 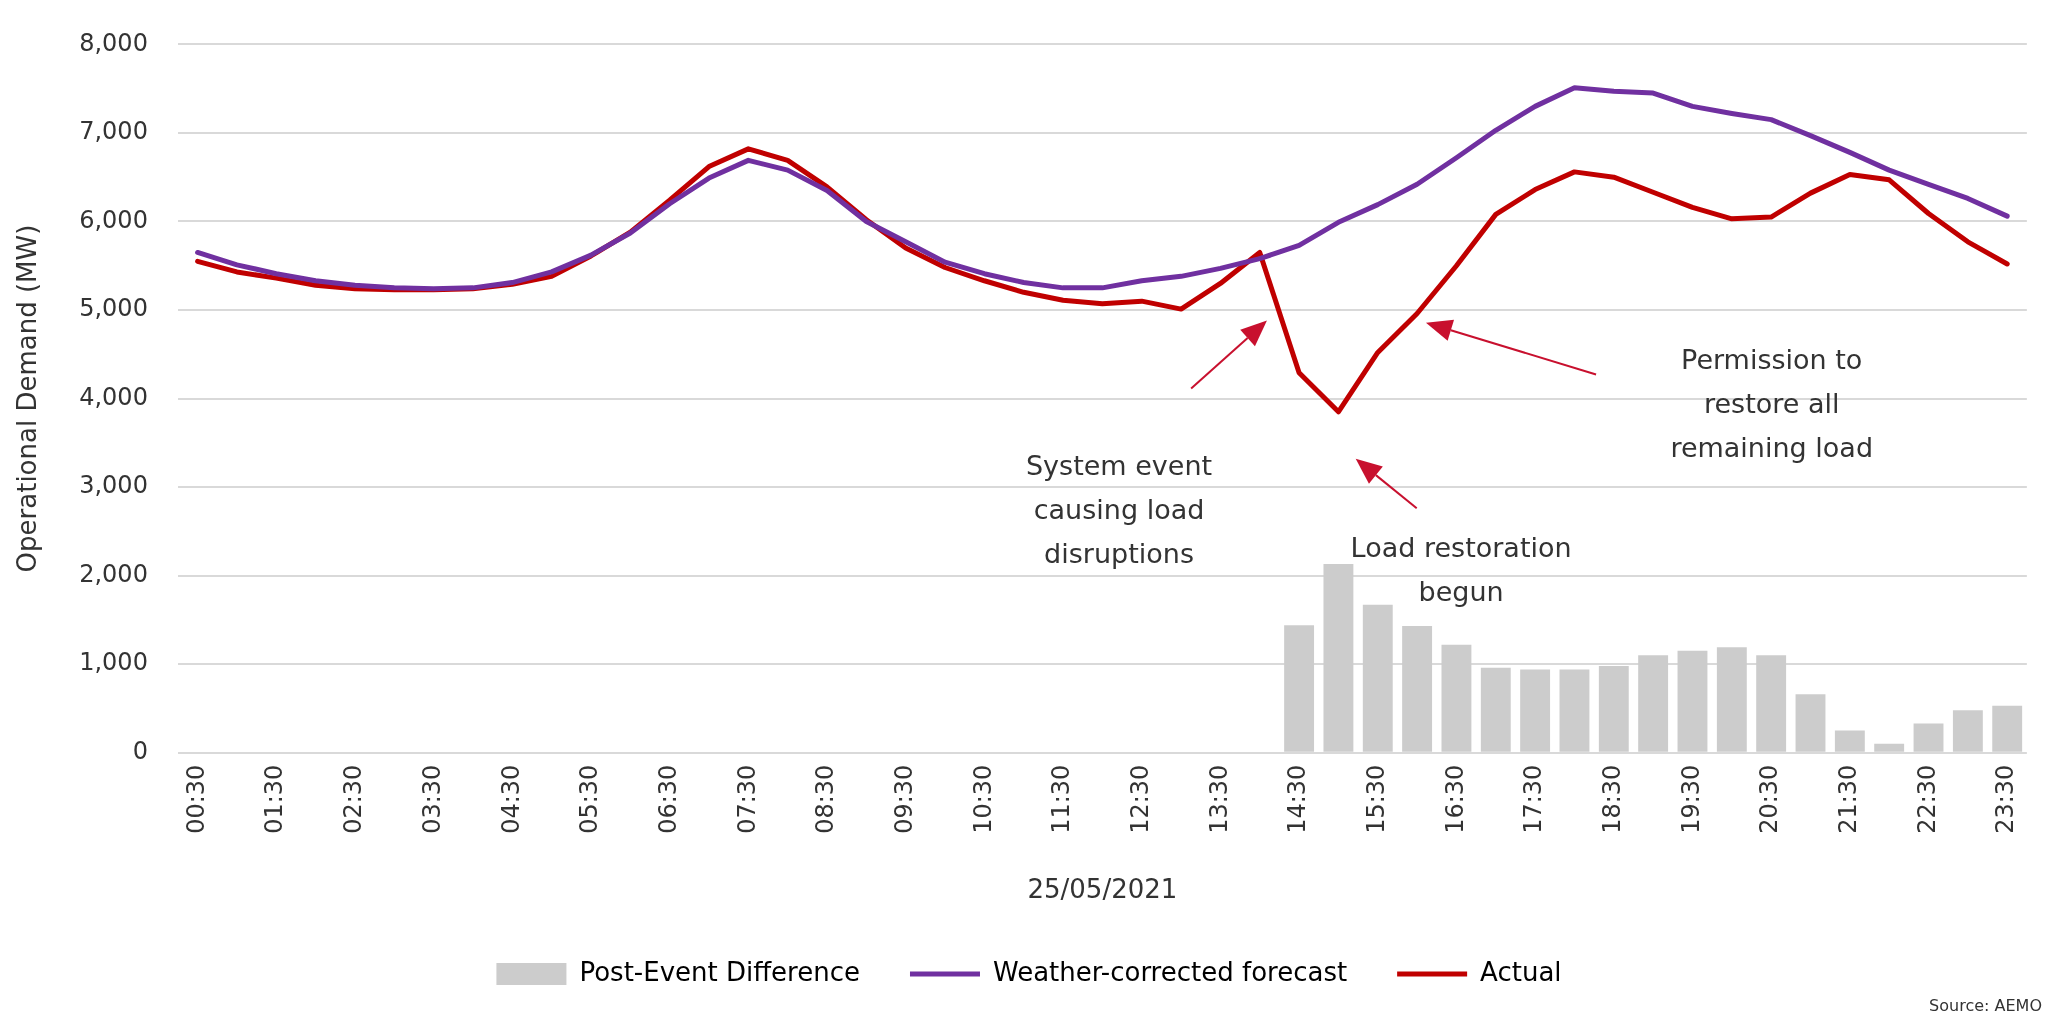 I want to click on x-tick-label: 08:30, so click(x=825, y=799).